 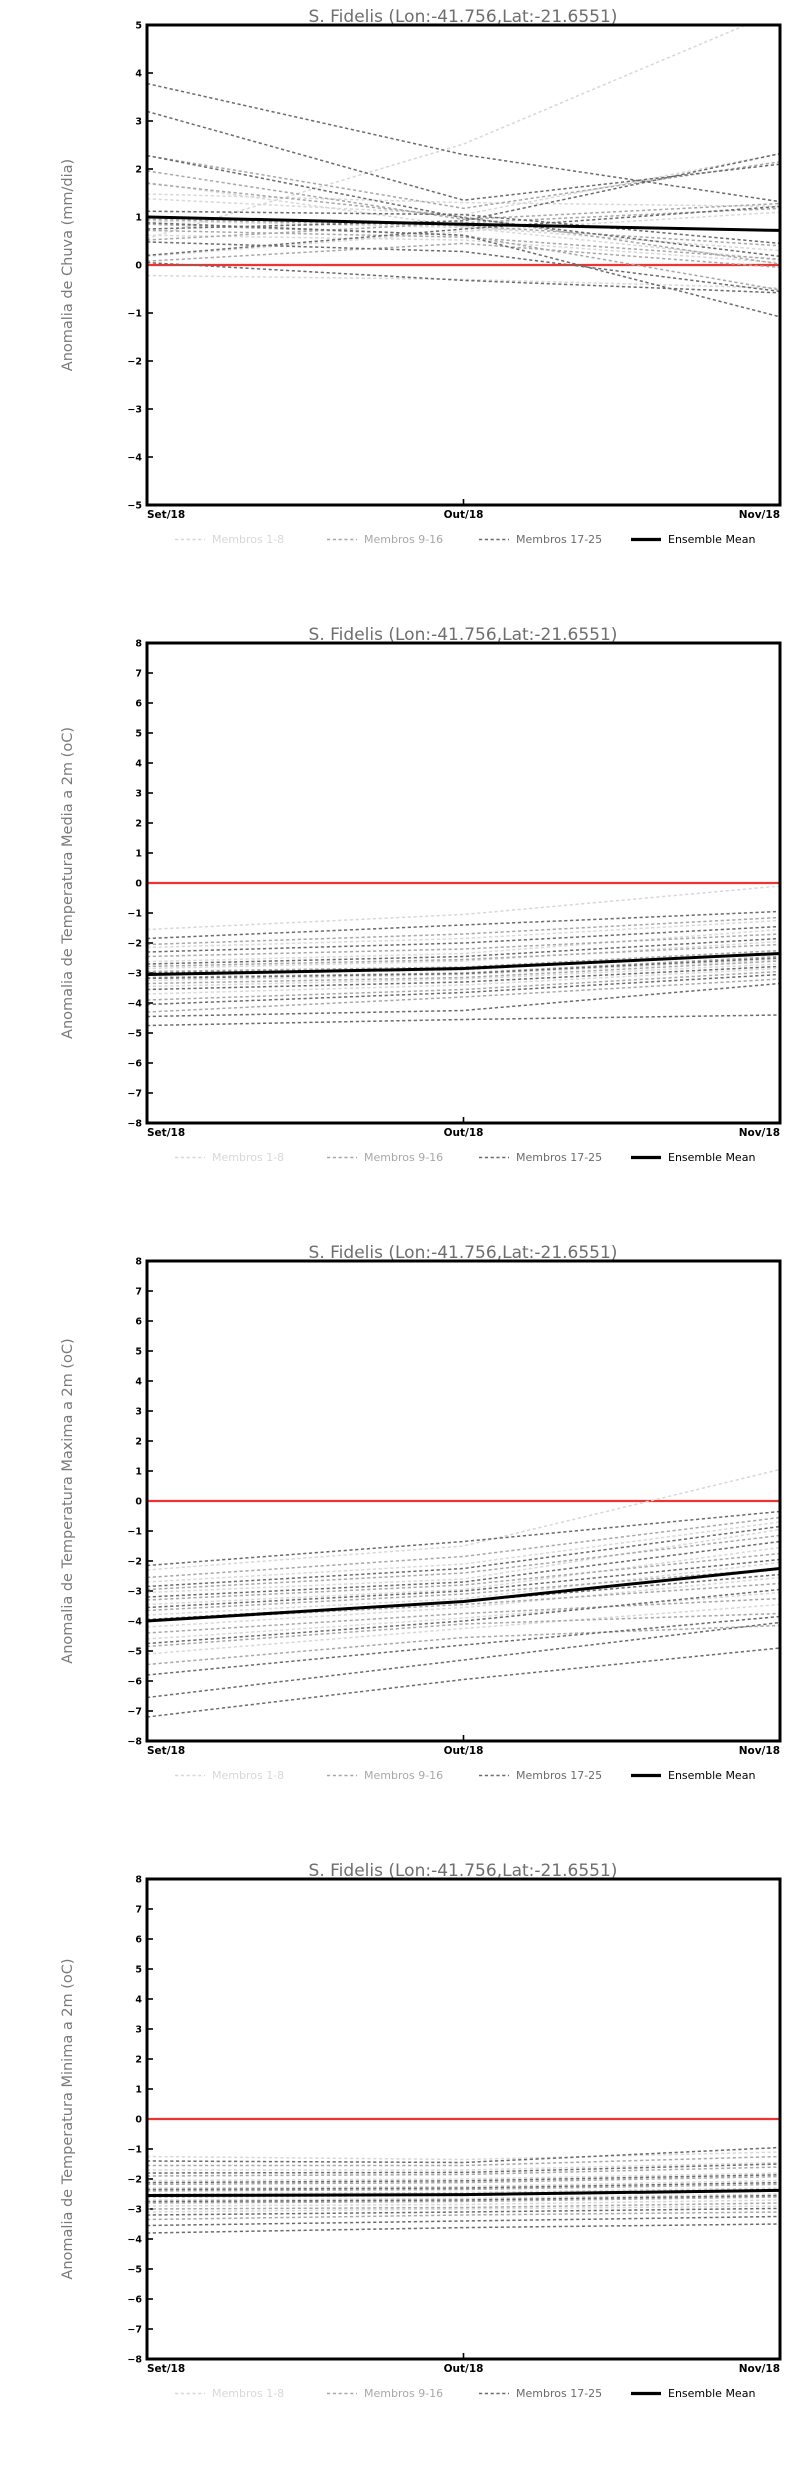 What do you see at coordinates (403, 2393) in the screenshot?
I see `legend-label: Membros 9-16` at bounding box center [403, 2393].